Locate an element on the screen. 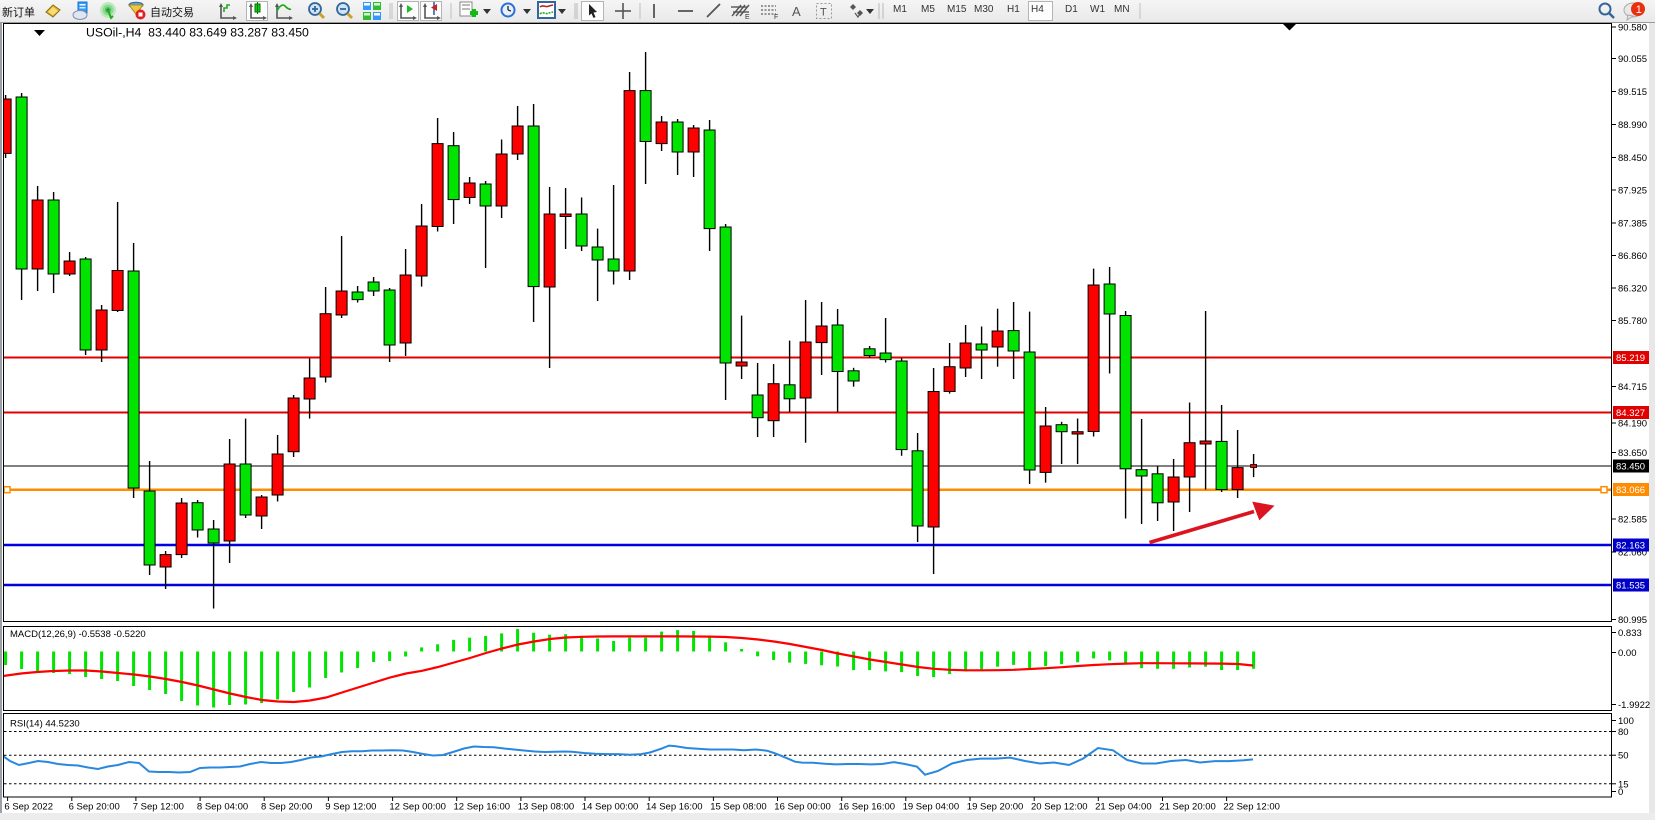 The image size is (1655, 820). svg-text: 15 Sep 08:00 is located at coordinates (738, 807).